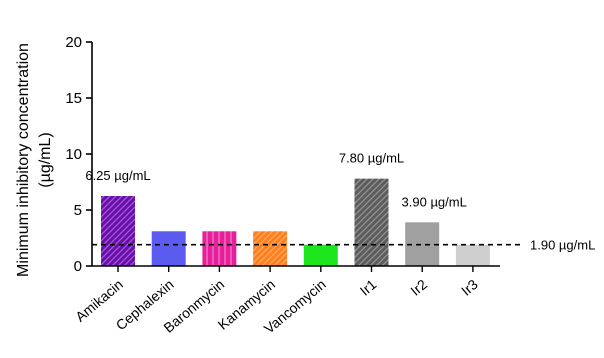 This screenshot has width=604, height=358. I want to click on data-label: 3.90 µg/mL, so click(434, 201).